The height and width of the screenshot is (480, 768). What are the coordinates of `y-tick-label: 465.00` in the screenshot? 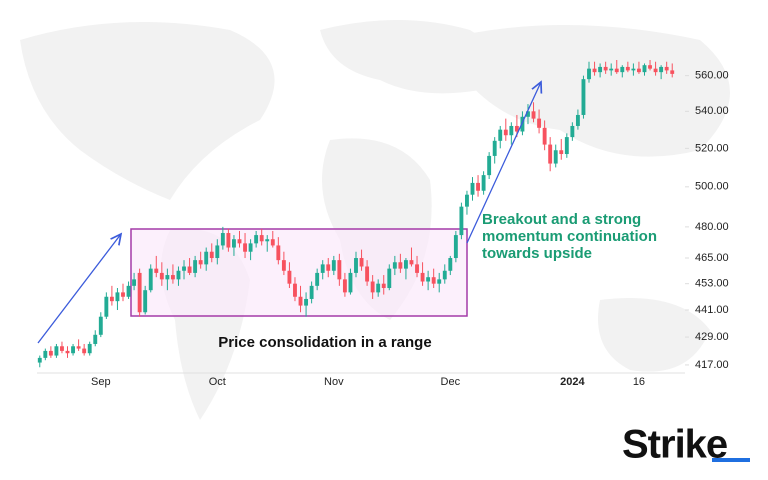 It's located at (712, 258).